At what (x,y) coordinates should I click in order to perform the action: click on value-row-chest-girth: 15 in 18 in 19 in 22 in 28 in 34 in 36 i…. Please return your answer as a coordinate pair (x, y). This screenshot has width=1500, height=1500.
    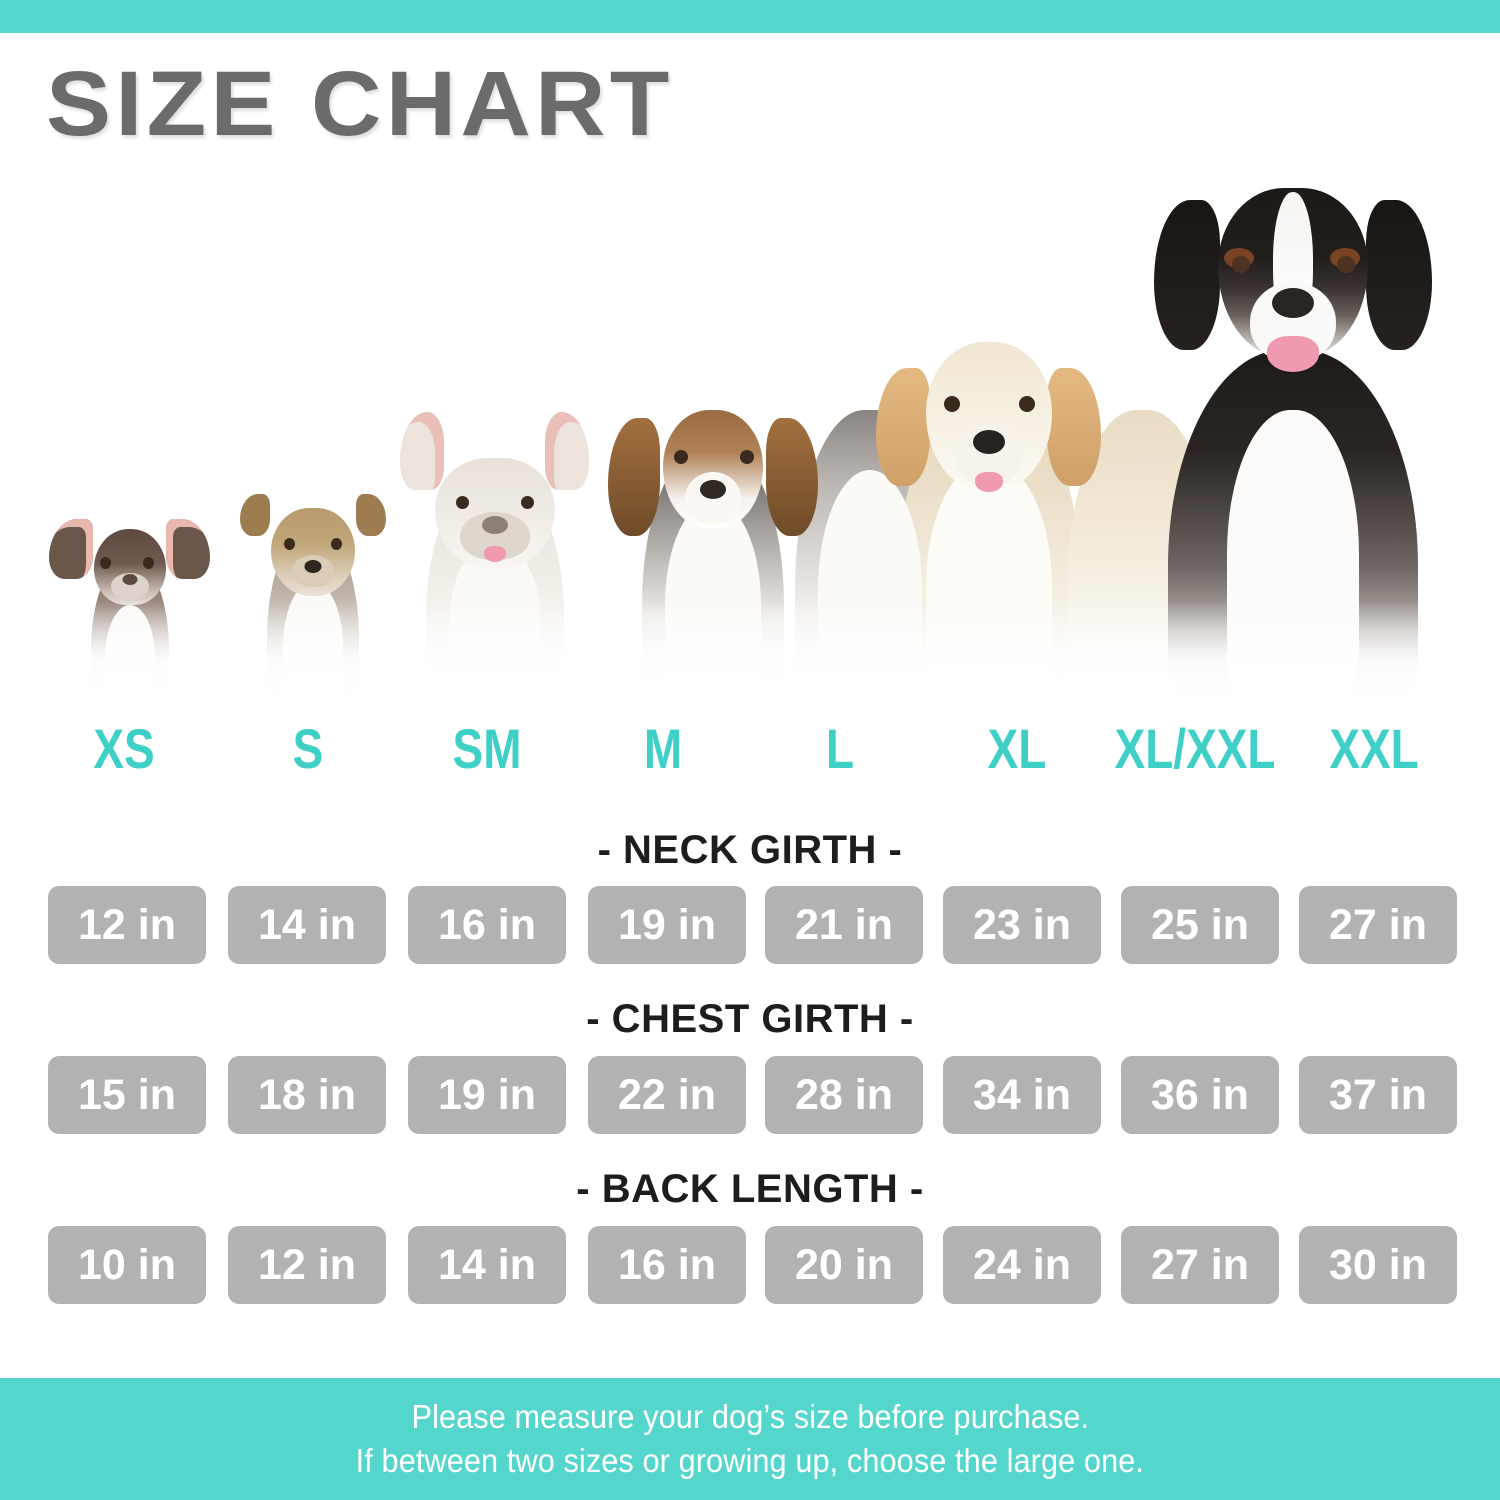
    Looking at the image, I should click on (750, 1095).